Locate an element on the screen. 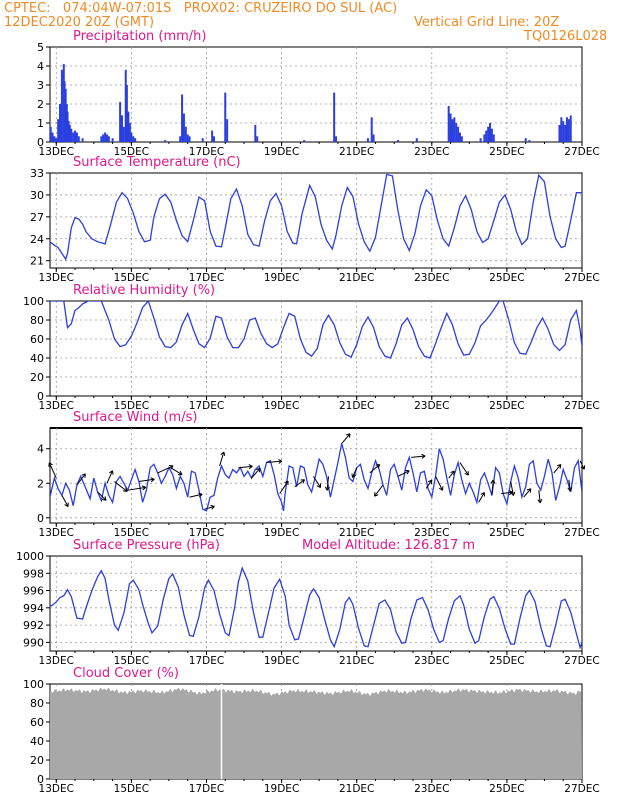  header-vertical-grid-note: Vertical Grid Line: 20Z is located at coordinates (487, 22).